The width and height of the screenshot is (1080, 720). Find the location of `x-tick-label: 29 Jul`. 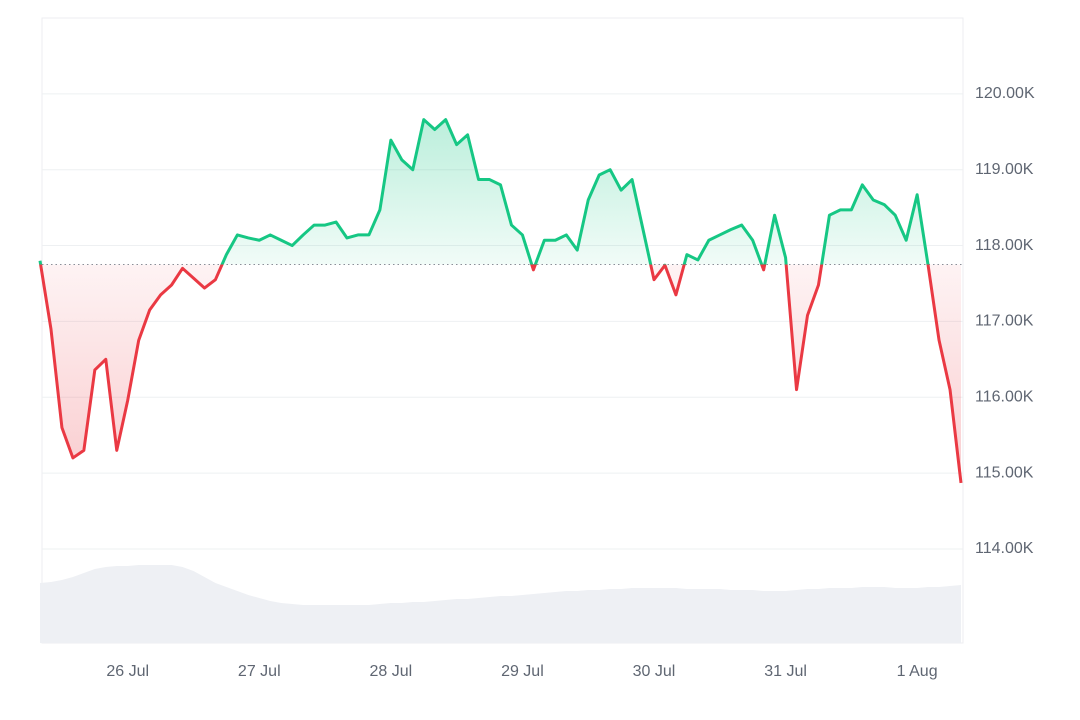

x-tick-label: 29 Jul is located at coordinates (522, 671).